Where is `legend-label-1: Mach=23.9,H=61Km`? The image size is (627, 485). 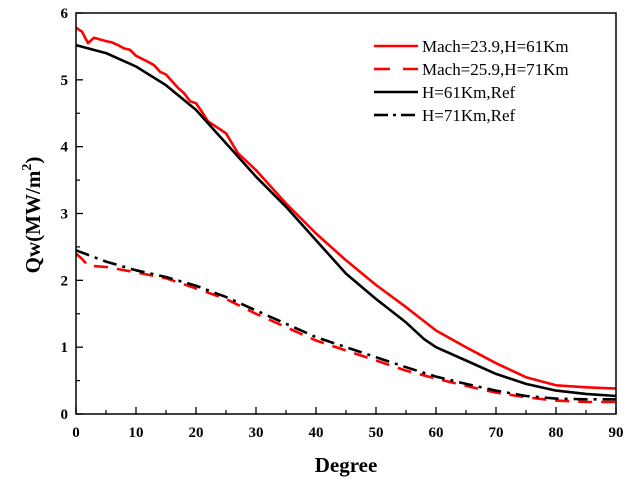
legend-label-1: Mach=23.9,H=61Km is located at coordinates (495, 46).